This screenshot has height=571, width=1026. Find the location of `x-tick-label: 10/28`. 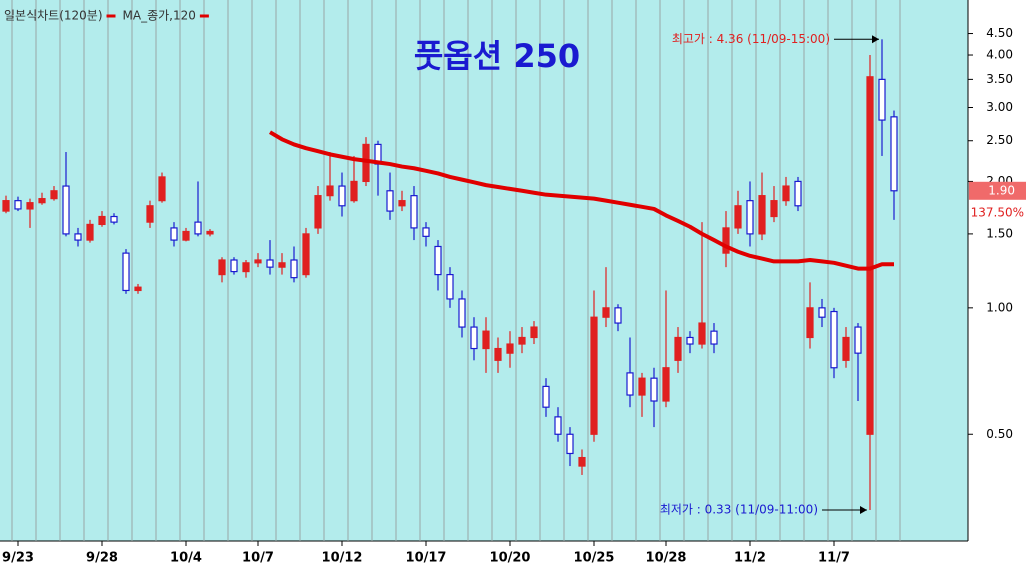

x-tick-label: 10/28 is located at coordinates (666, 558).